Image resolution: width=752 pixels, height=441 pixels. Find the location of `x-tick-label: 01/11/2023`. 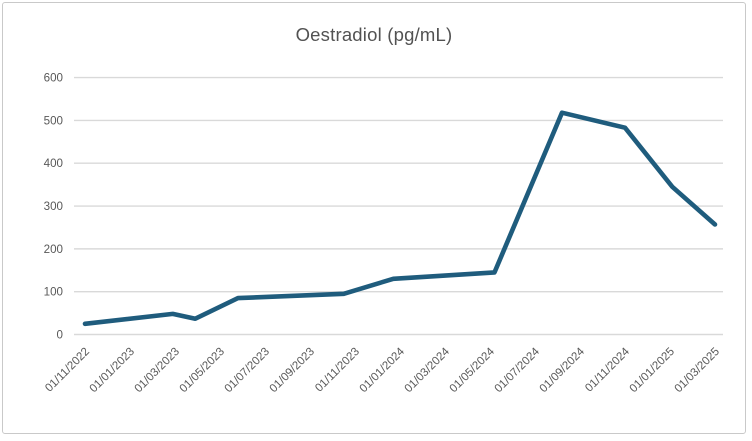

x-tick-label: 01/11/2023 is located at coordinates (338, 370).